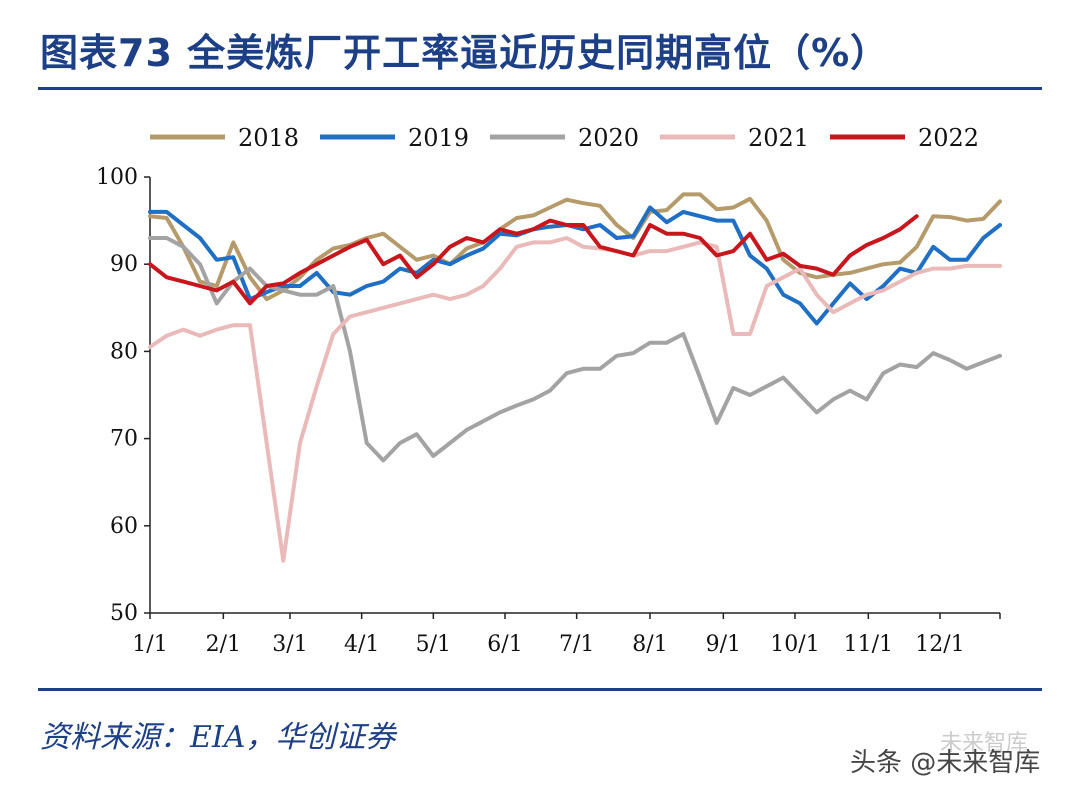 The height and width of the screenshot is (797, 1080). What do you see at coordinates (540, 689) in the screenshot?
I see `footer-divider` at bounding box center [540, 689].